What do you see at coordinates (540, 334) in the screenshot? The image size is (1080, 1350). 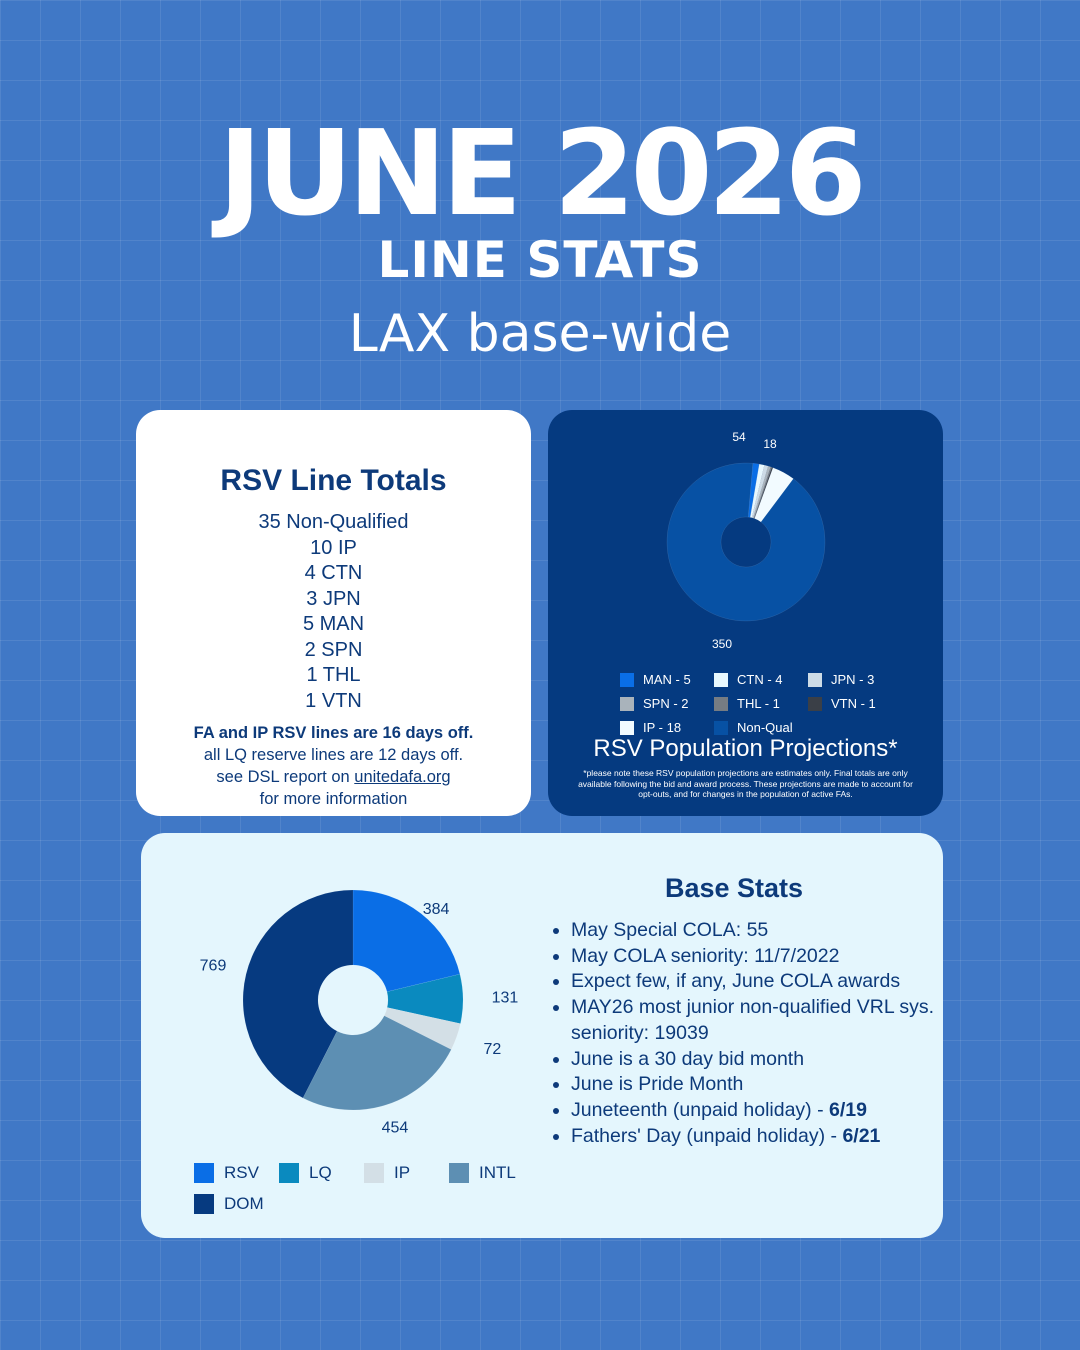 I see `page-tagline: LAX base-wide` at bounding box center [540, 334].